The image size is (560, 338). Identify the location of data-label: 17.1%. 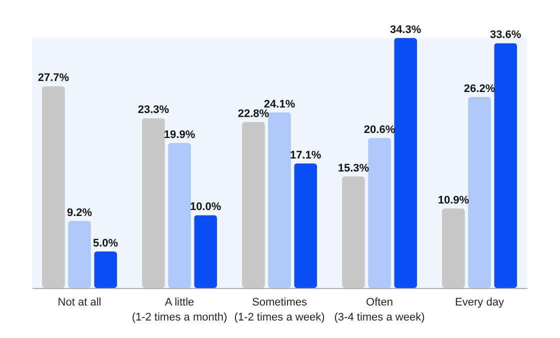
(306, 155).